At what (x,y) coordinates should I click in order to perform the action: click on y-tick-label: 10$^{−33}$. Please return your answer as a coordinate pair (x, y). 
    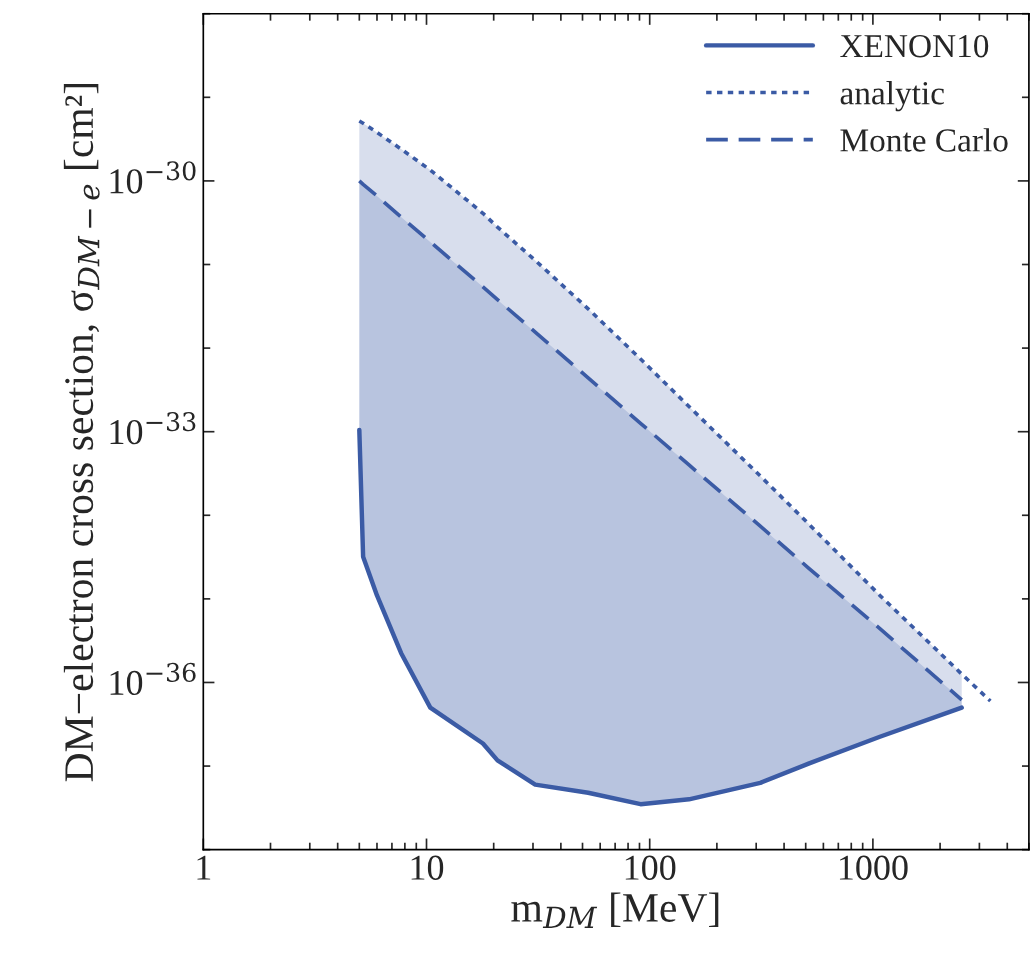
    Looking at the image, I should click on (153, 428).